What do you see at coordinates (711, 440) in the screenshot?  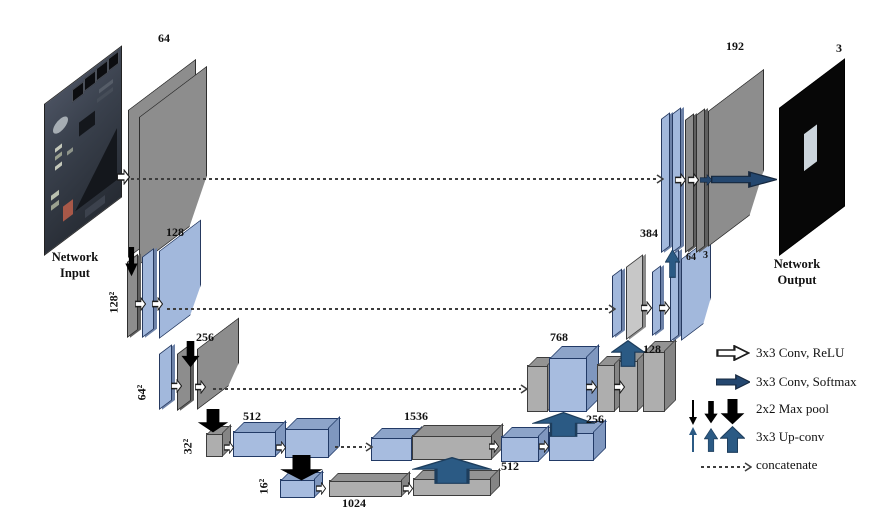 I see `legend-up-conv-arrow-medium` at bounding box center [711, 440].